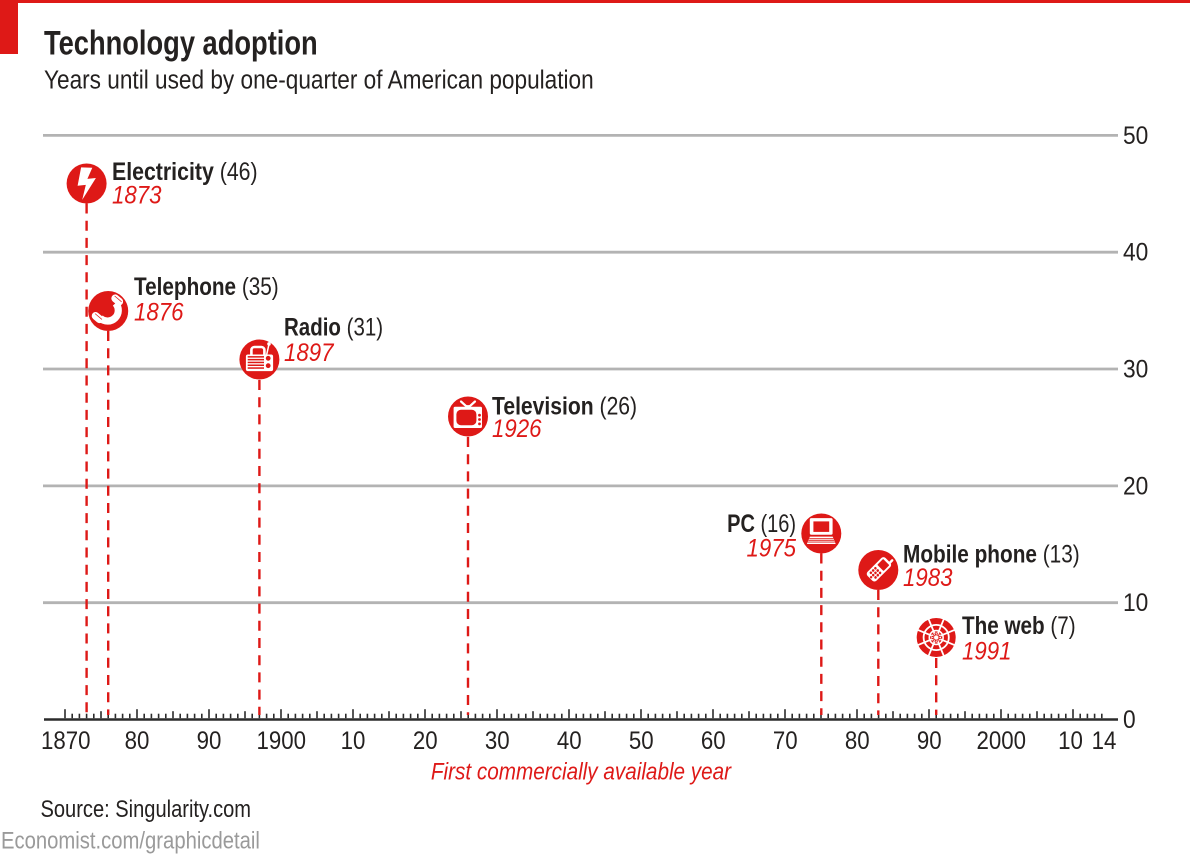 This screenshot has height=860, width=1190. Describe the element at coordinates (181, 42) in the screenshot. I see `svg-text: Technology adoption` at that location.